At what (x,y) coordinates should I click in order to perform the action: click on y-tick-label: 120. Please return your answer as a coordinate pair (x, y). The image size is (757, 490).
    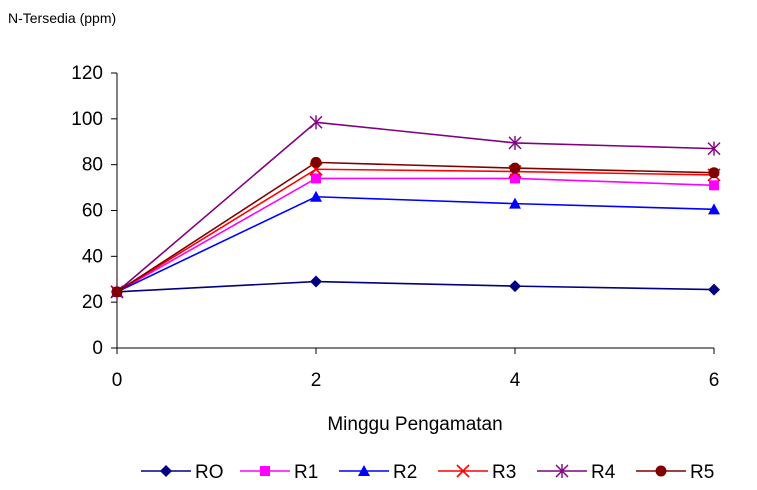
    Looking at the image, I should click on (87, 73).